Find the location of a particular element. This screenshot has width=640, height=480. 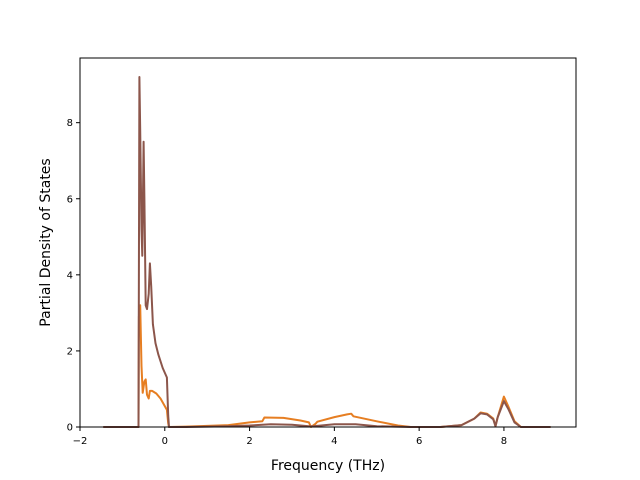

x-axis-ticks: −2 0 2 4 6 8 is located at coordinates (290, 437).